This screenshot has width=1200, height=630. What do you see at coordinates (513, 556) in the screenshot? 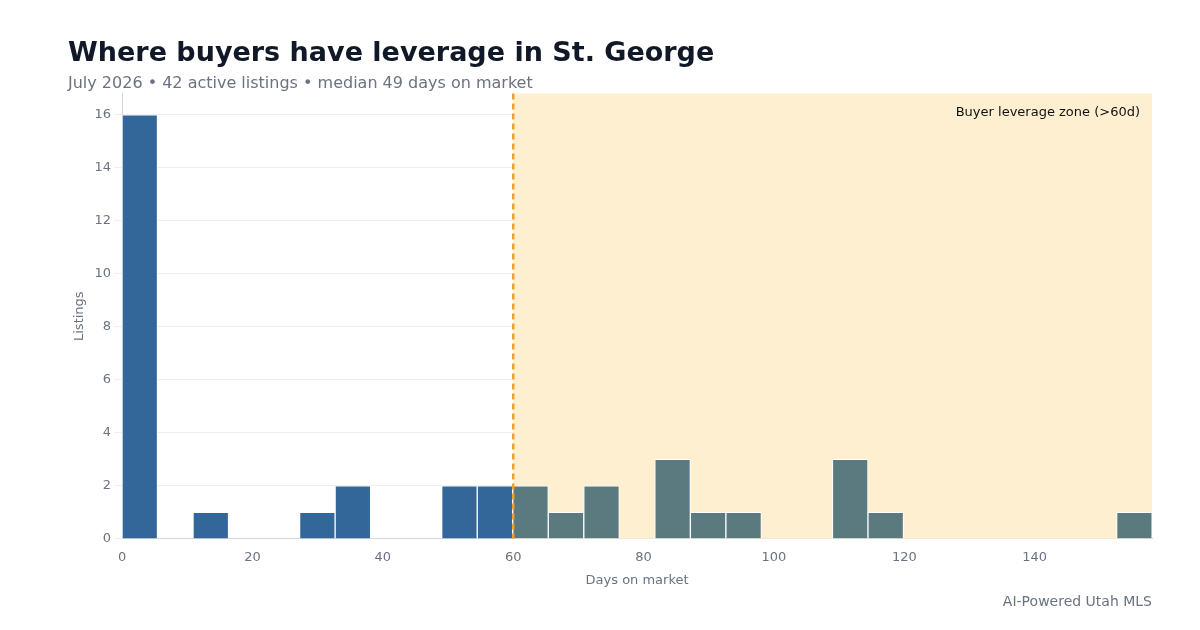
I see `x-tick-label: 60` at bounding box center [513, 556].